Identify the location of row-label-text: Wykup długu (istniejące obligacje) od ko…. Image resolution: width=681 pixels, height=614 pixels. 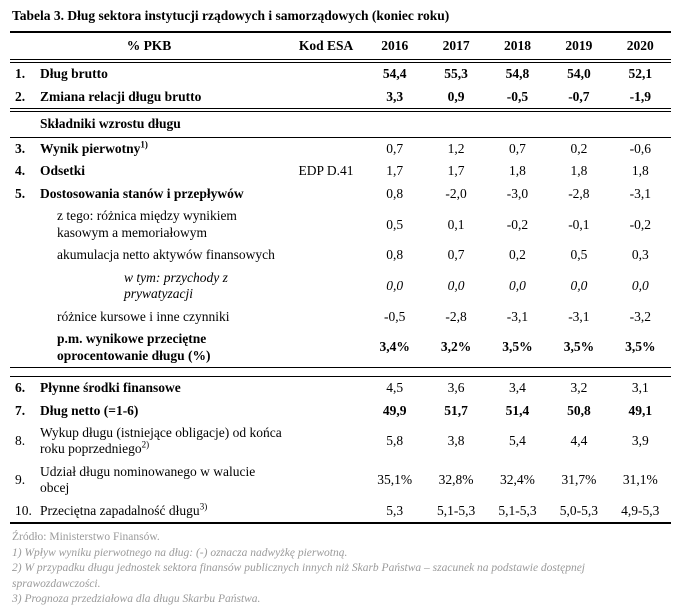
(161, 440).